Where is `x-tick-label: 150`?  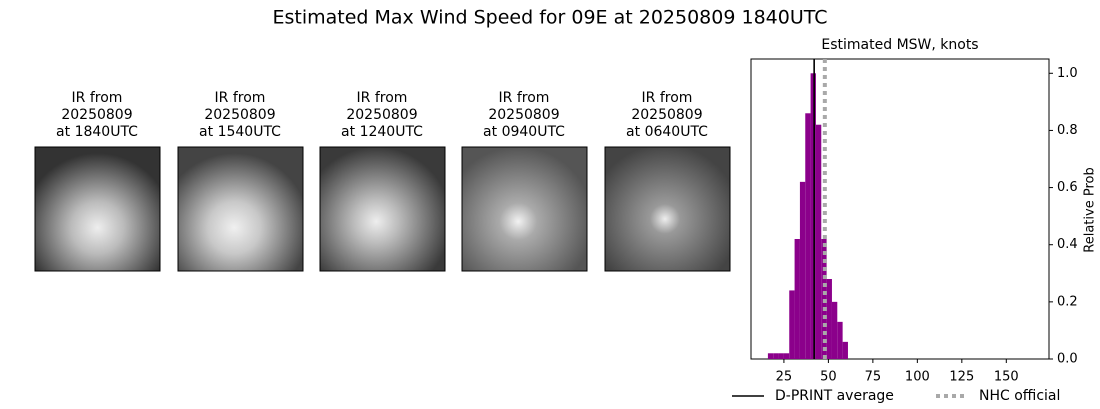
x-tick-label: 150 is located at coordinates (1006, 377).